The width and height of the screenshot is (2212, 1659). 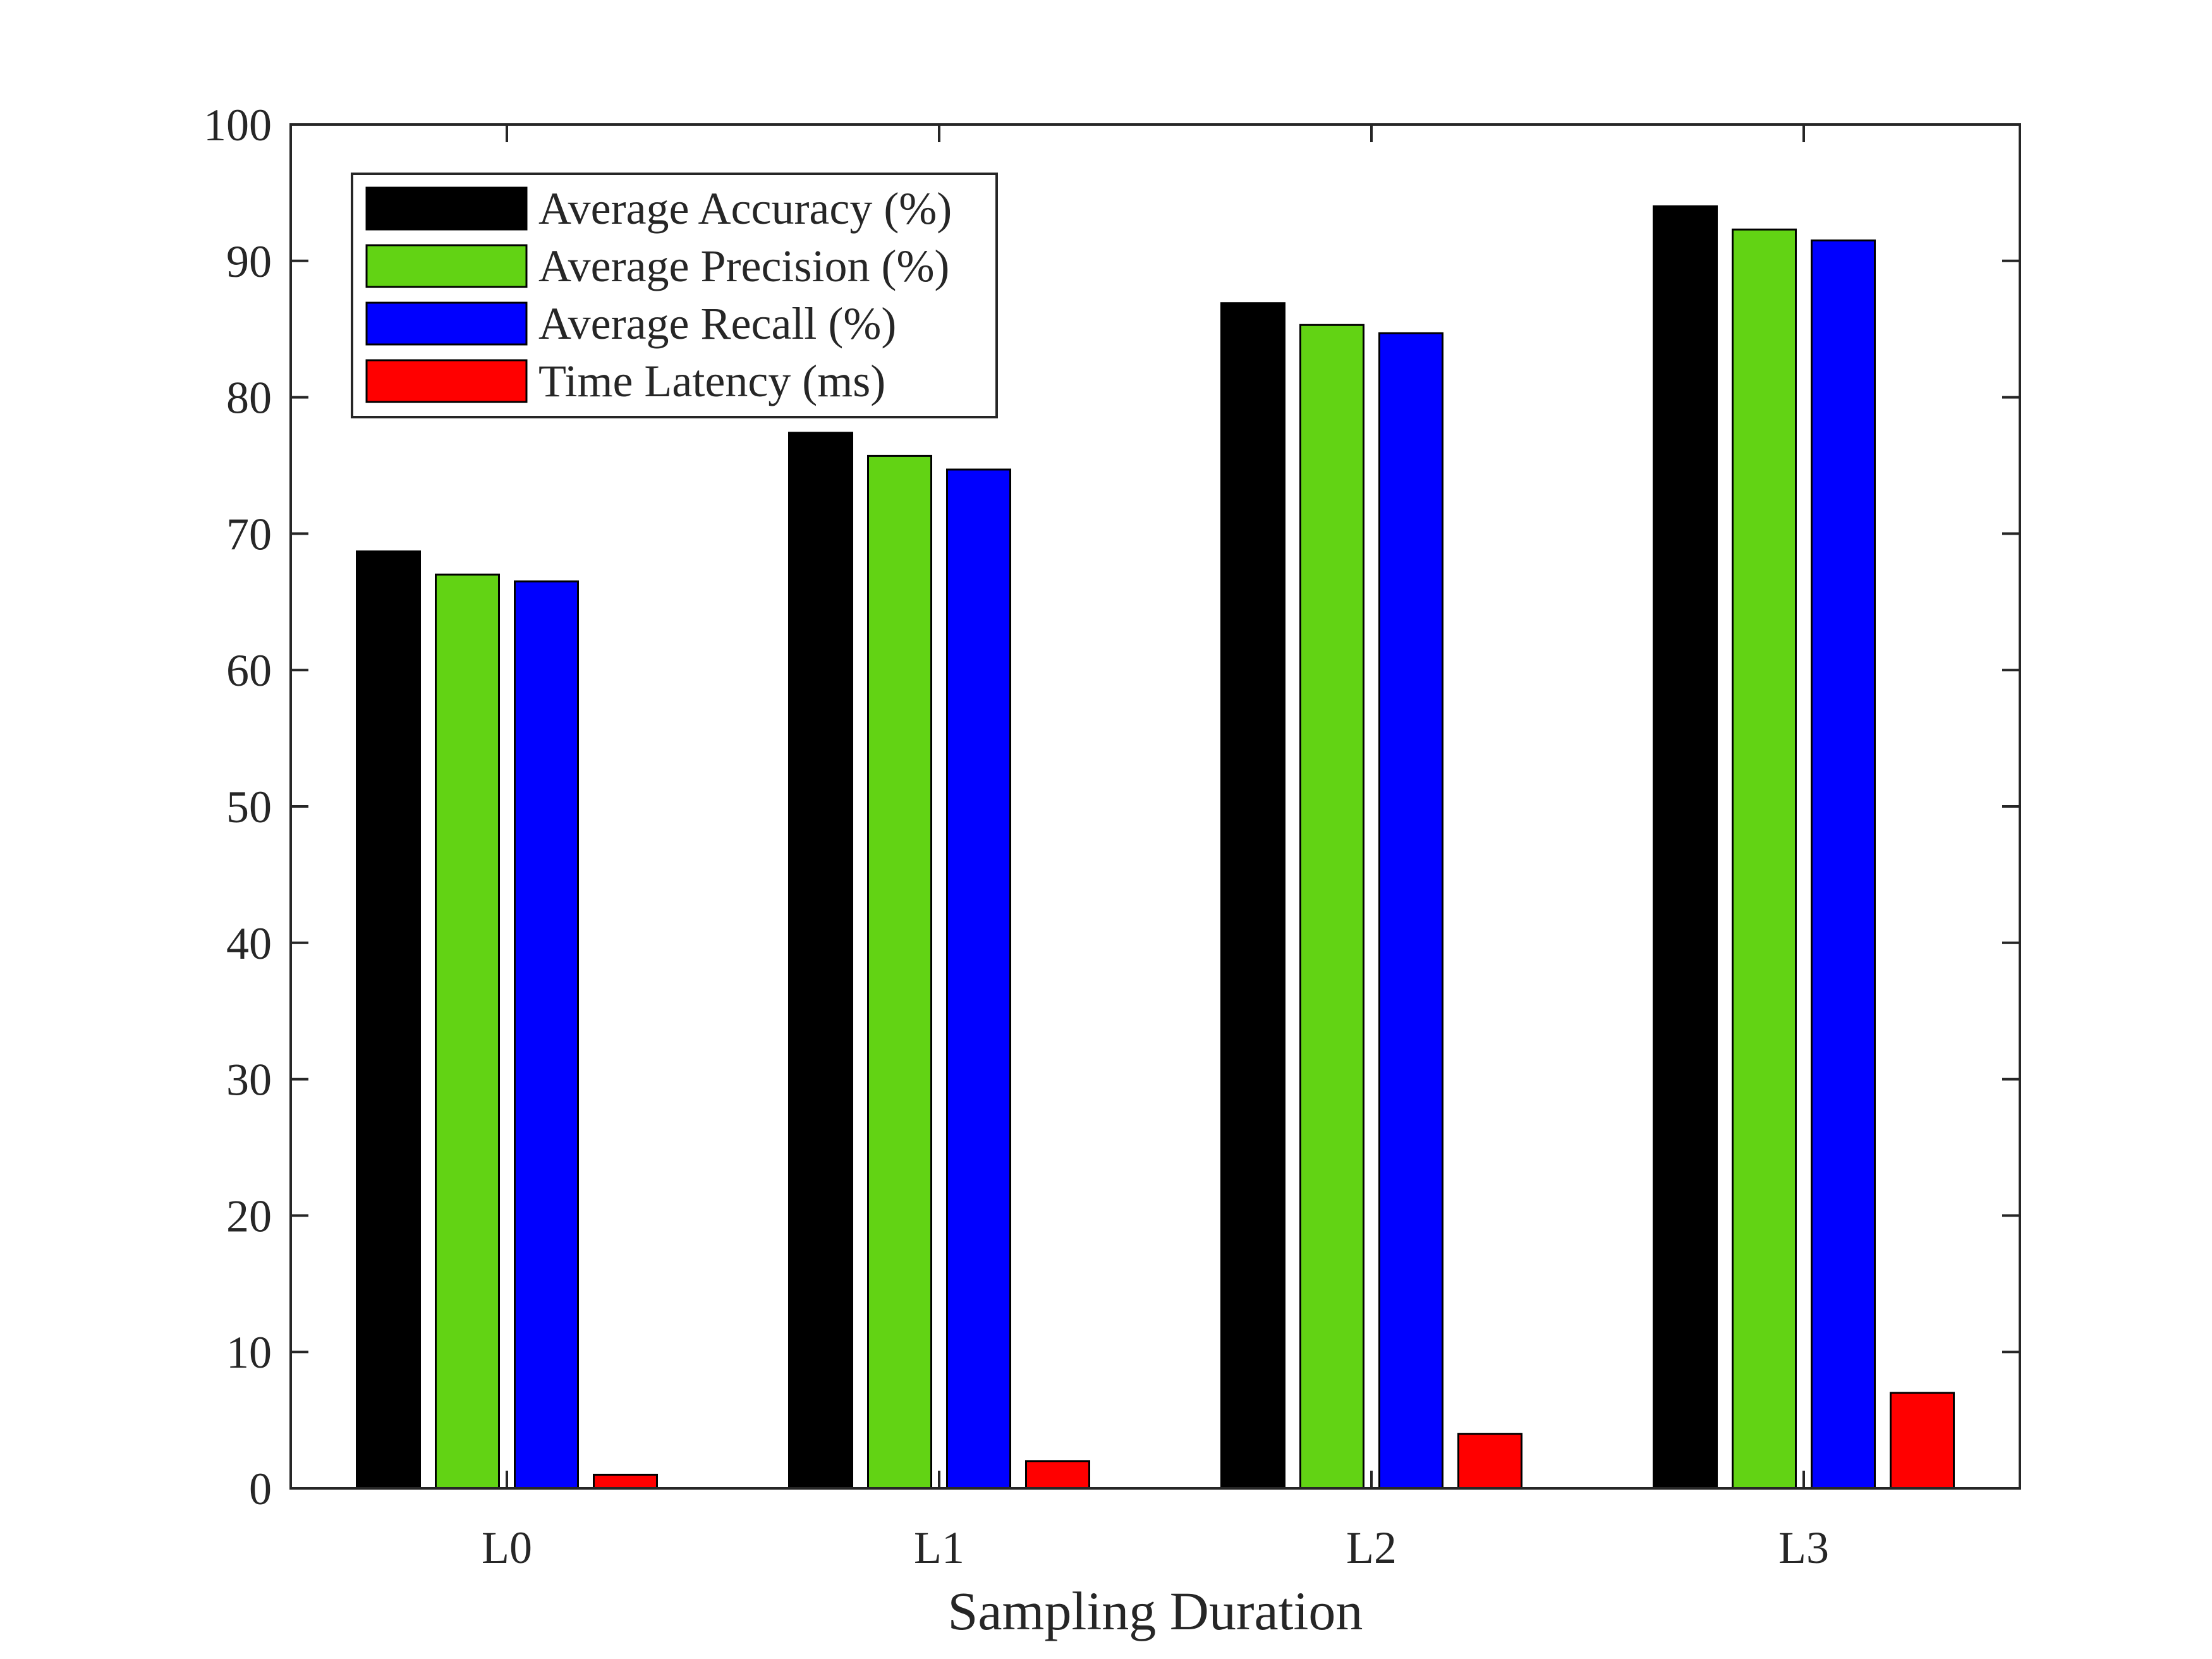 I want to click on x-tick-labels: L0 L1 L2 L3, so click(x=1155, y=1547).